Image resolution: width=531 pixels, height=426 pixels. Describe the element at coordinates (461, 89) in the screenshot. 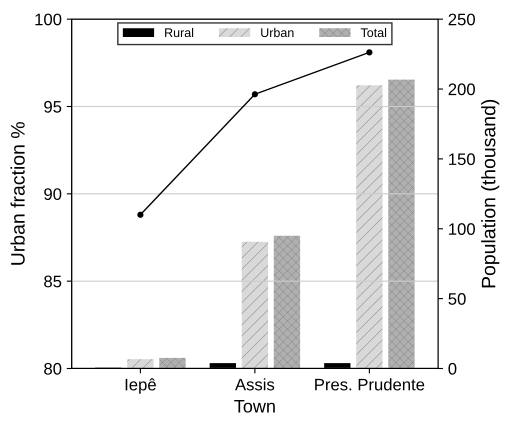

I see `y2-tick-label: 200` at that location.